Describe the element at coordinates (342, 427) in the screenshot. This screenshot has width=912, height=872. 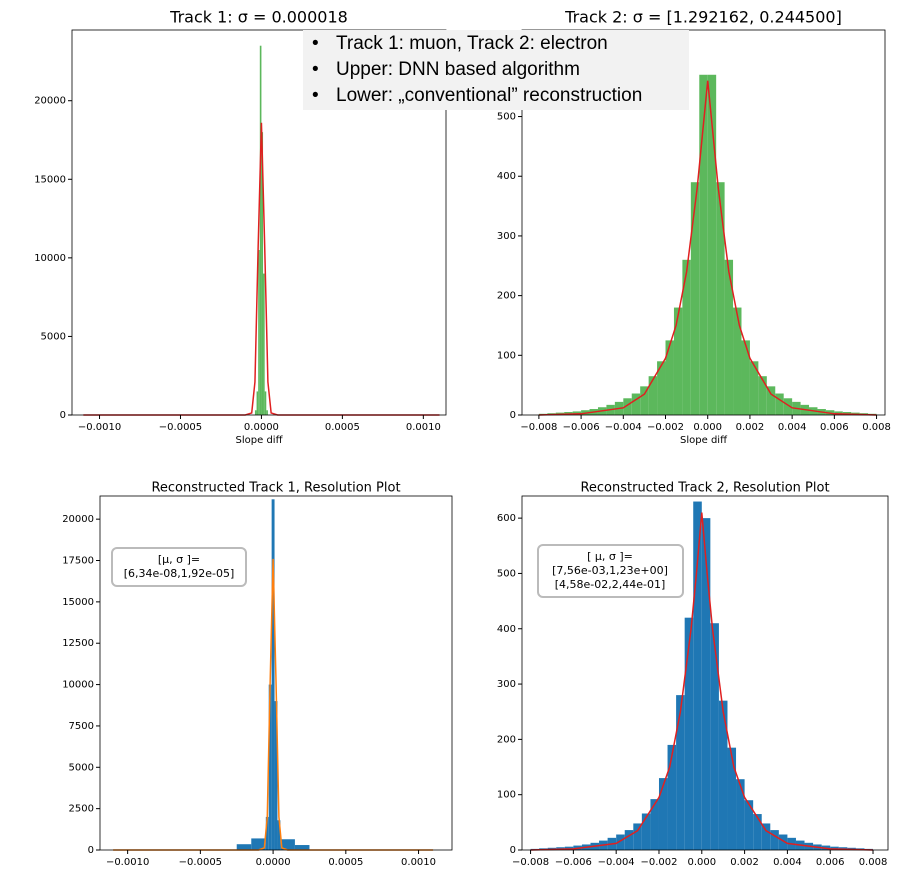
I see `x-tick-label: 0.0005` at that location.